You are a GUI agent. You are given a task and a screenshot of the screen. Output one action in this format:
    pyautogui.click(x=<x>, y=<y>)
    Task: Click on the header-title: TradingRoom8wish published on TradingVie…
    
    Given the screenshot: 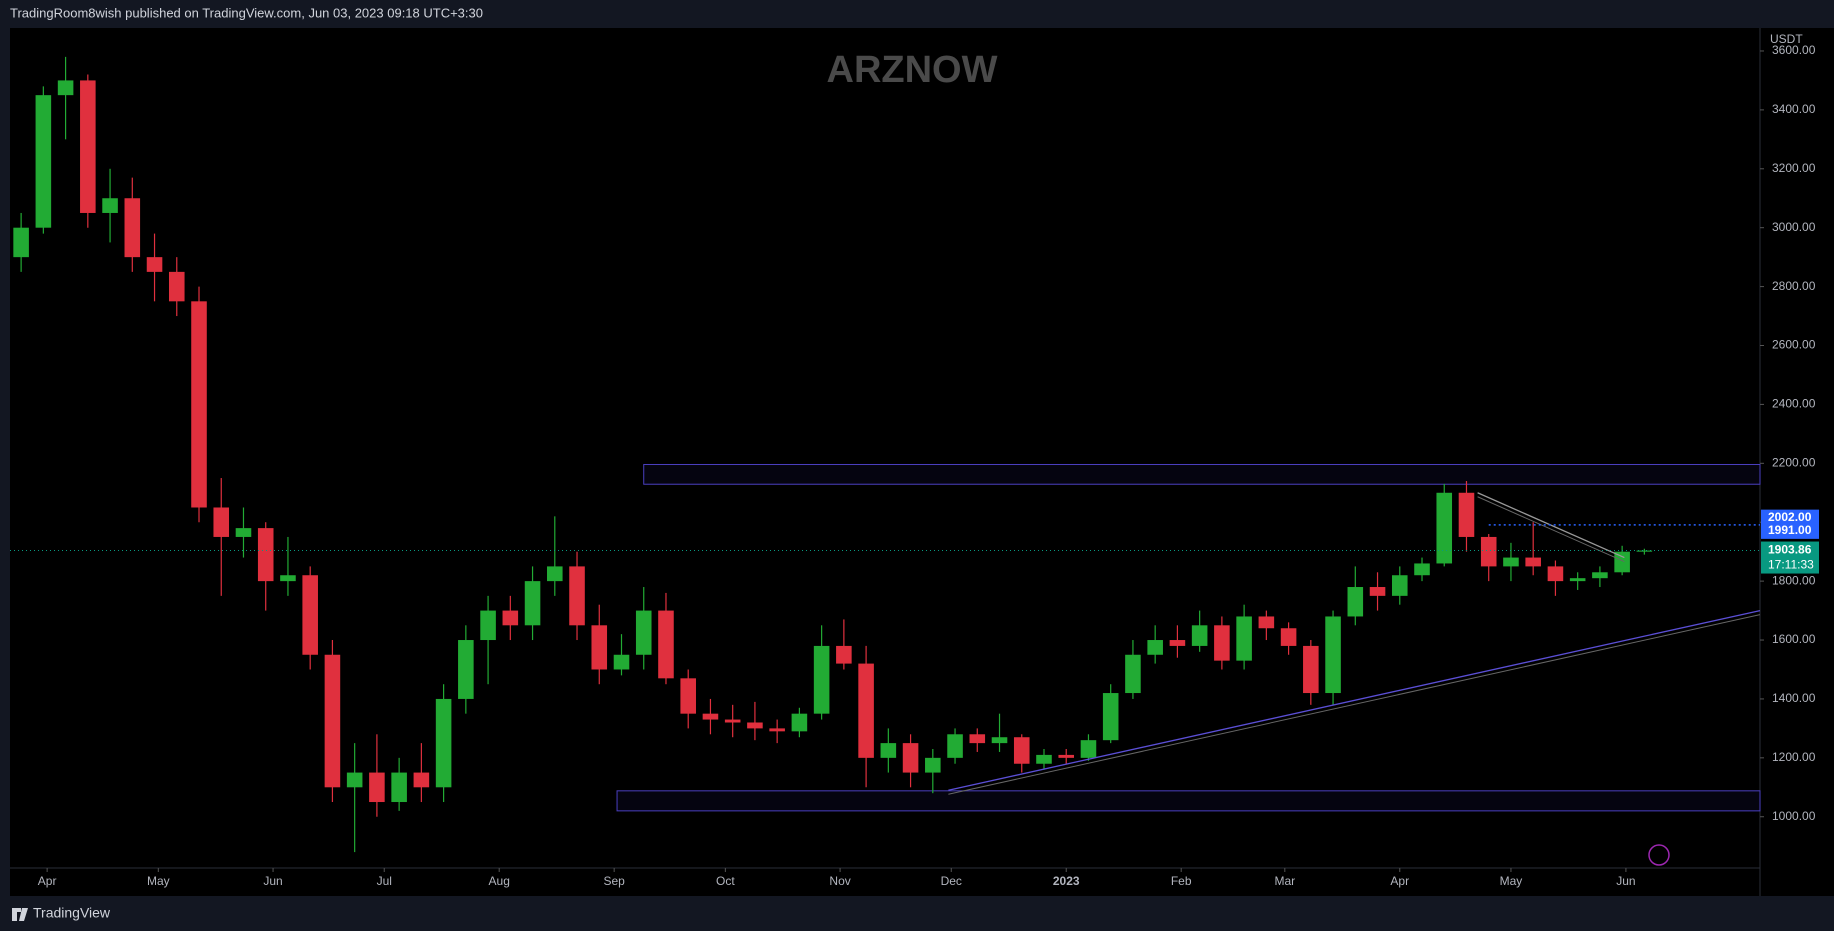 What is the action you would take?
    pyautogui.click(x=246, y=12)
    